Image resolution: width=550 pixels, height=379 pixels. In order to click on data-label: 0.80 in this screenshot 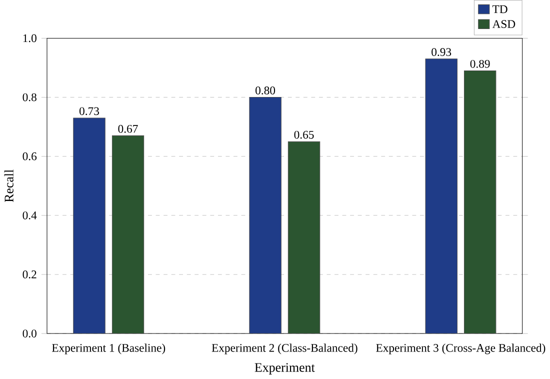, I will do `click(266, 90)`.